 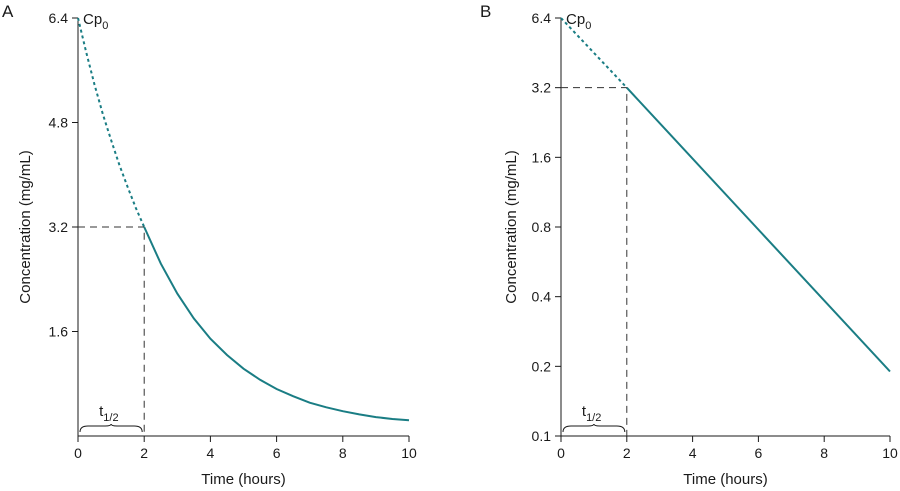 What do you see at coordinates (693, 453) in the screenshot?
I see `panel-b-x-tick-label: 4` at bounding box center [693, 453].